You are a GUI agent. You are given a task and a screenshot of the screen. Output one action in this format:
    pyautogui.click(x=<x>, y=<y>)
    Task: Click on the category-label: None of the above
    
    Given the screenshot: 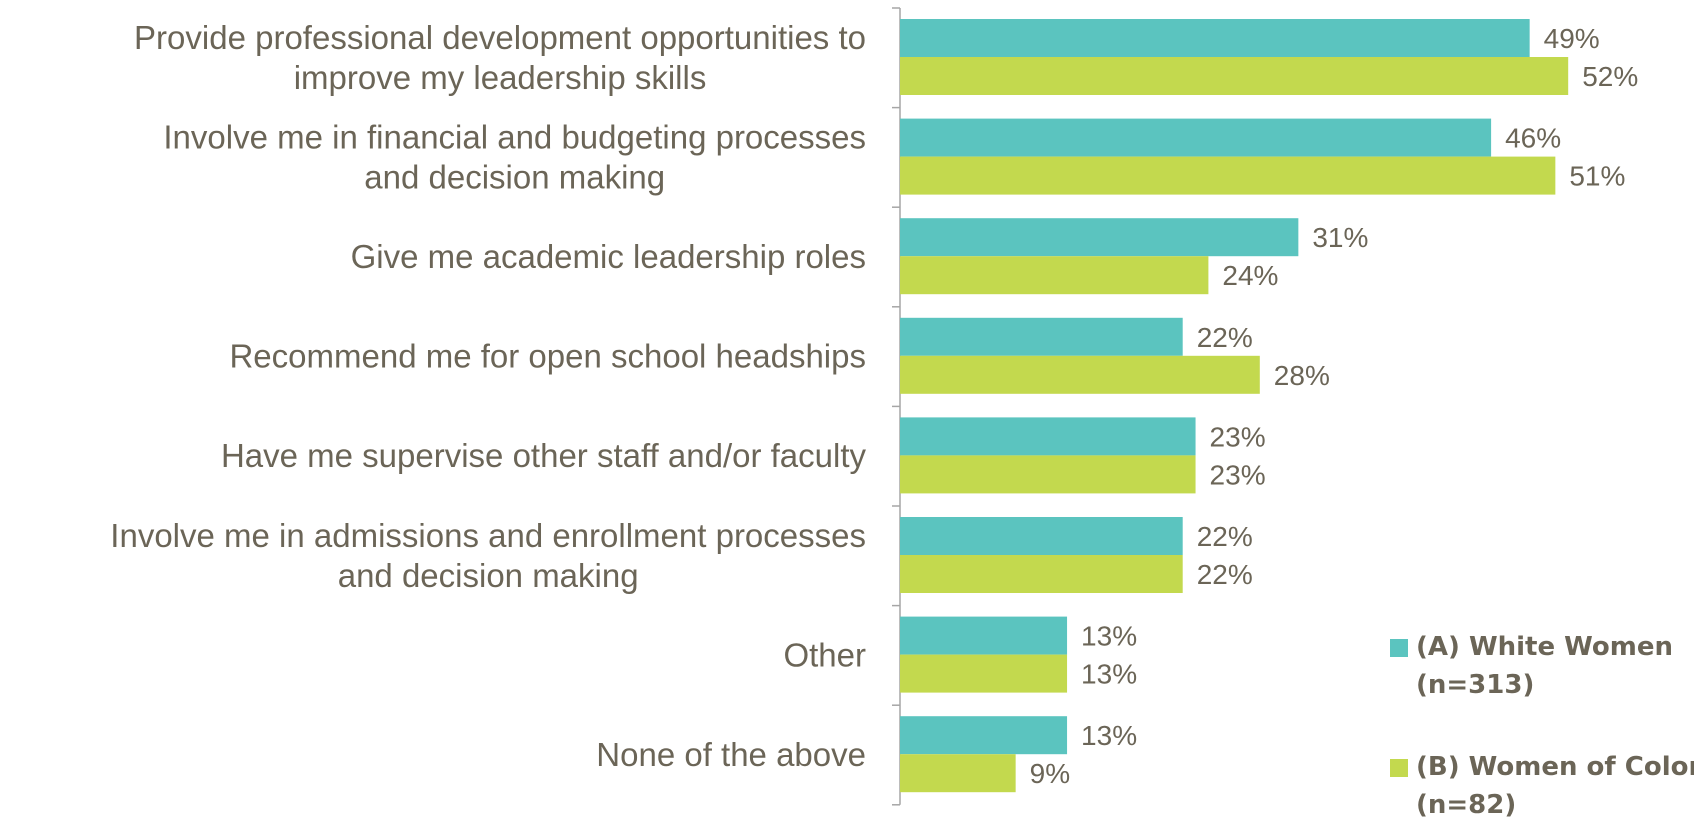 What is the action you would take?
    pyautogui.click(x=731, y=754)
    